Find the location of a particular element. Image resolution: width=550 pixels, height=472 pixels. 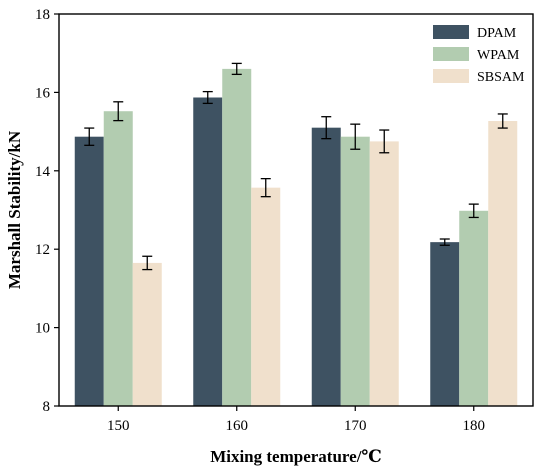

legend-label-sbsam: SBSAM is located at coordinates (501, 77).